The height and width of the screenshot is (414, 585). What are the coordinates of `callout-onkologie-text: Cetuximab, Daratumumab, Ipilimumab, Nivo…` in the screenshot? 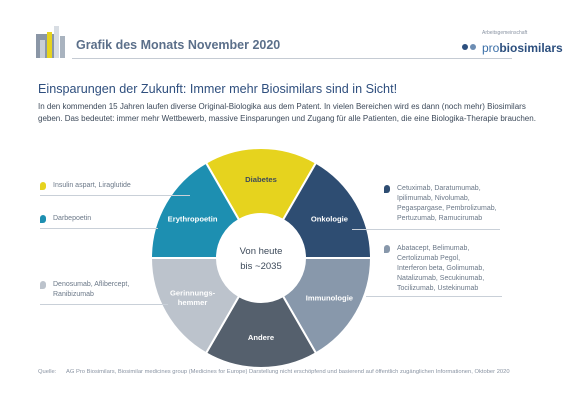 It's located at (447, 204).